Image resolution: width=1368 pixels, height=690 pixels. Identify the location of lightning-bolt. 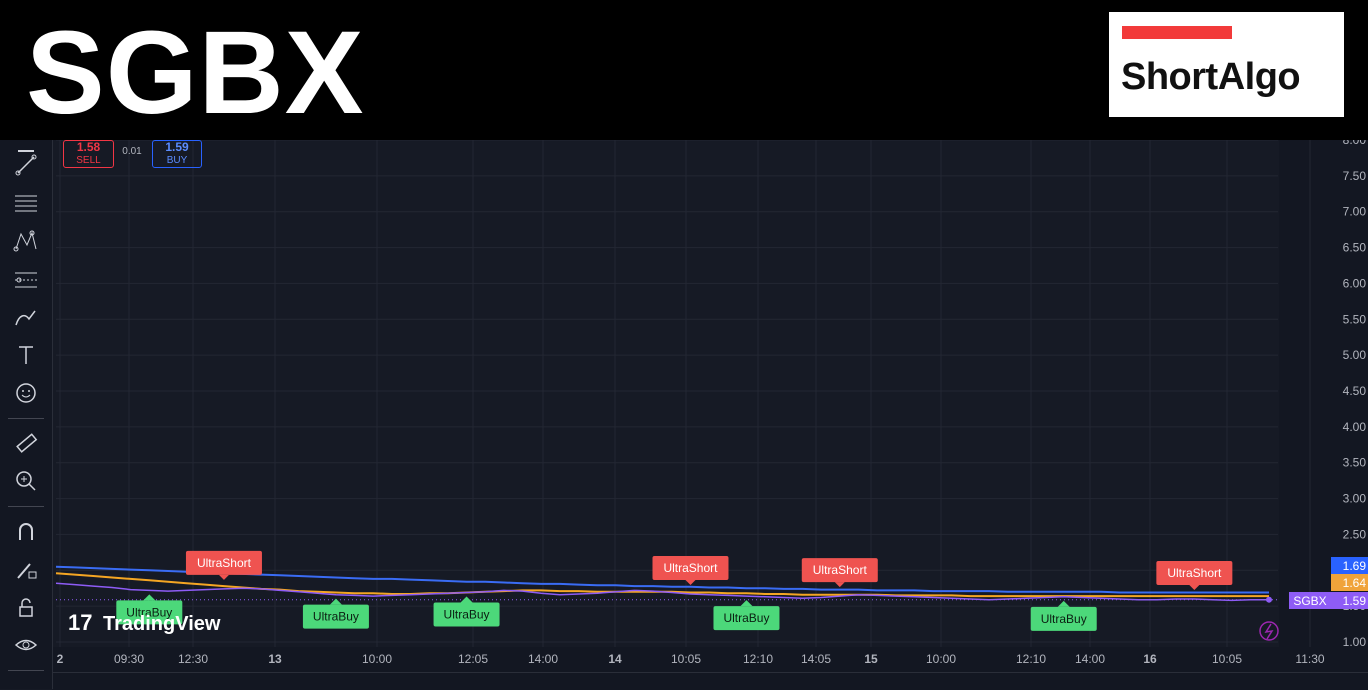
(1269, 631).